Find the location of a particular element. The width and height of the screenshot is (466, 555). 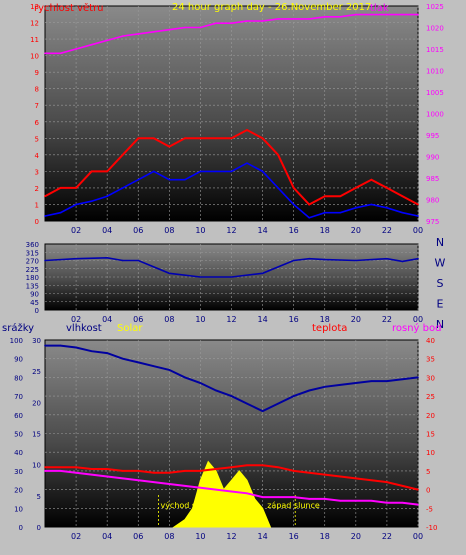

wind-direction-axis-tick-label: 225 is located at coordinates (32, 270).